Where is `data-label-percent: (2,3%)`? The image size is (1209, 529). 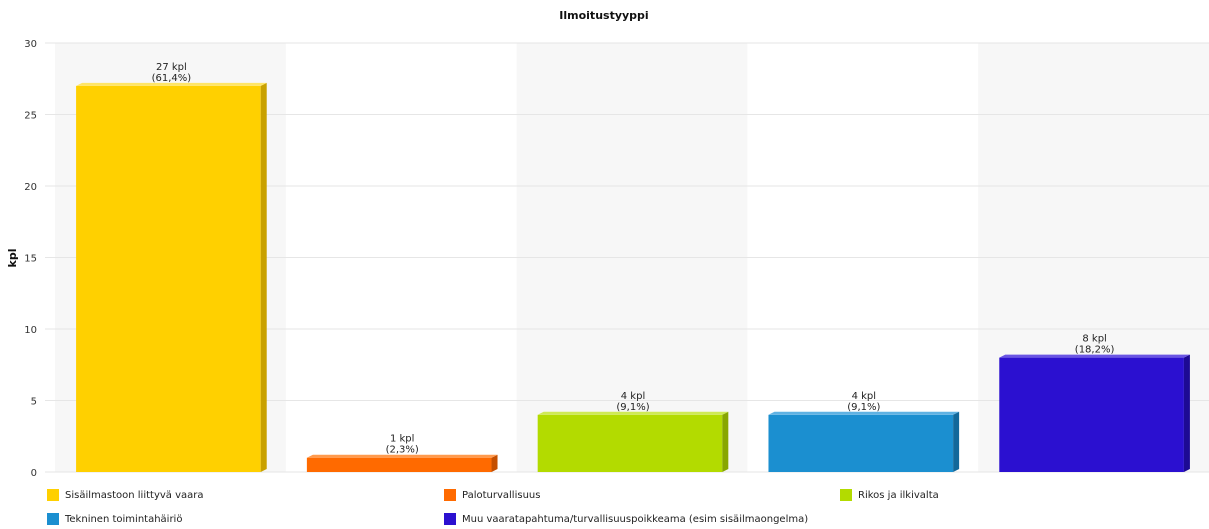 data-label-percent: (2,3%) is located at coordinates (402, 450).